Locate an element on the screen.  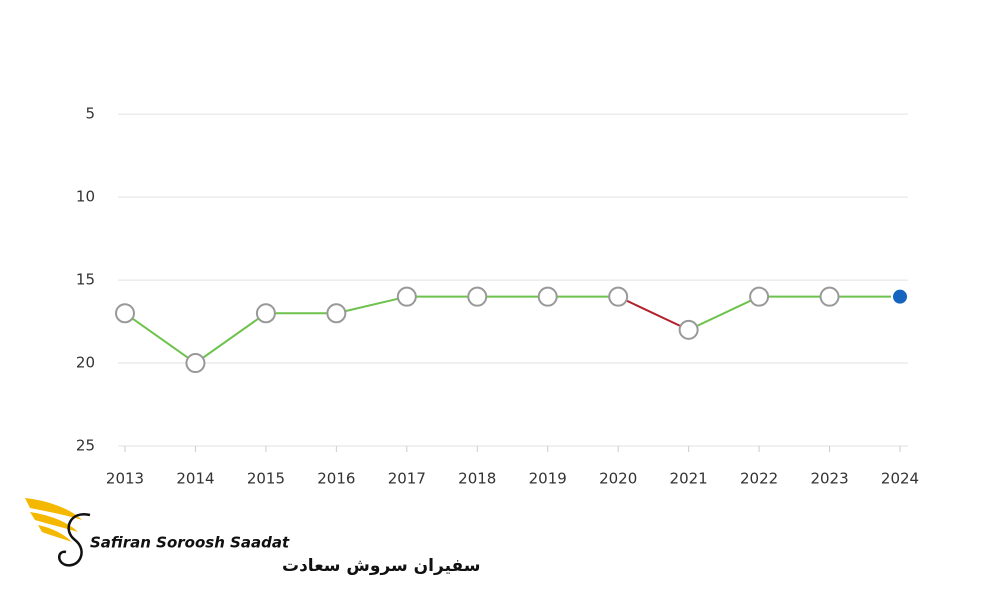
y-tick-label: 20 is located at coordinates (85, 363).